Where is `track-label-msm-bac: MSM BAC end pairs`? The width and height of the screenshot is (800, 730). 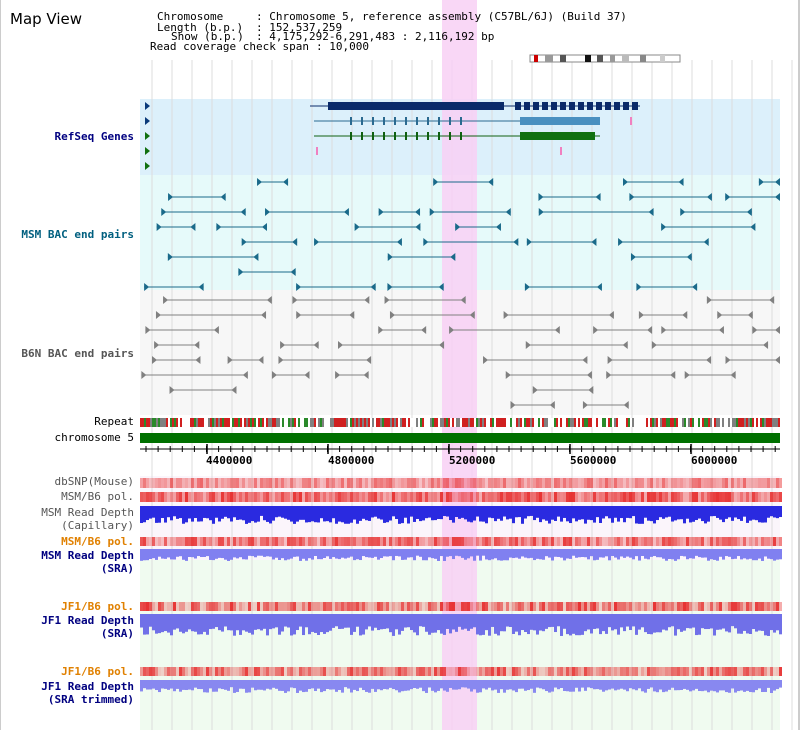
track-label-msm-bac: MSM BAC end pairs is located at coordinates (77, 234).